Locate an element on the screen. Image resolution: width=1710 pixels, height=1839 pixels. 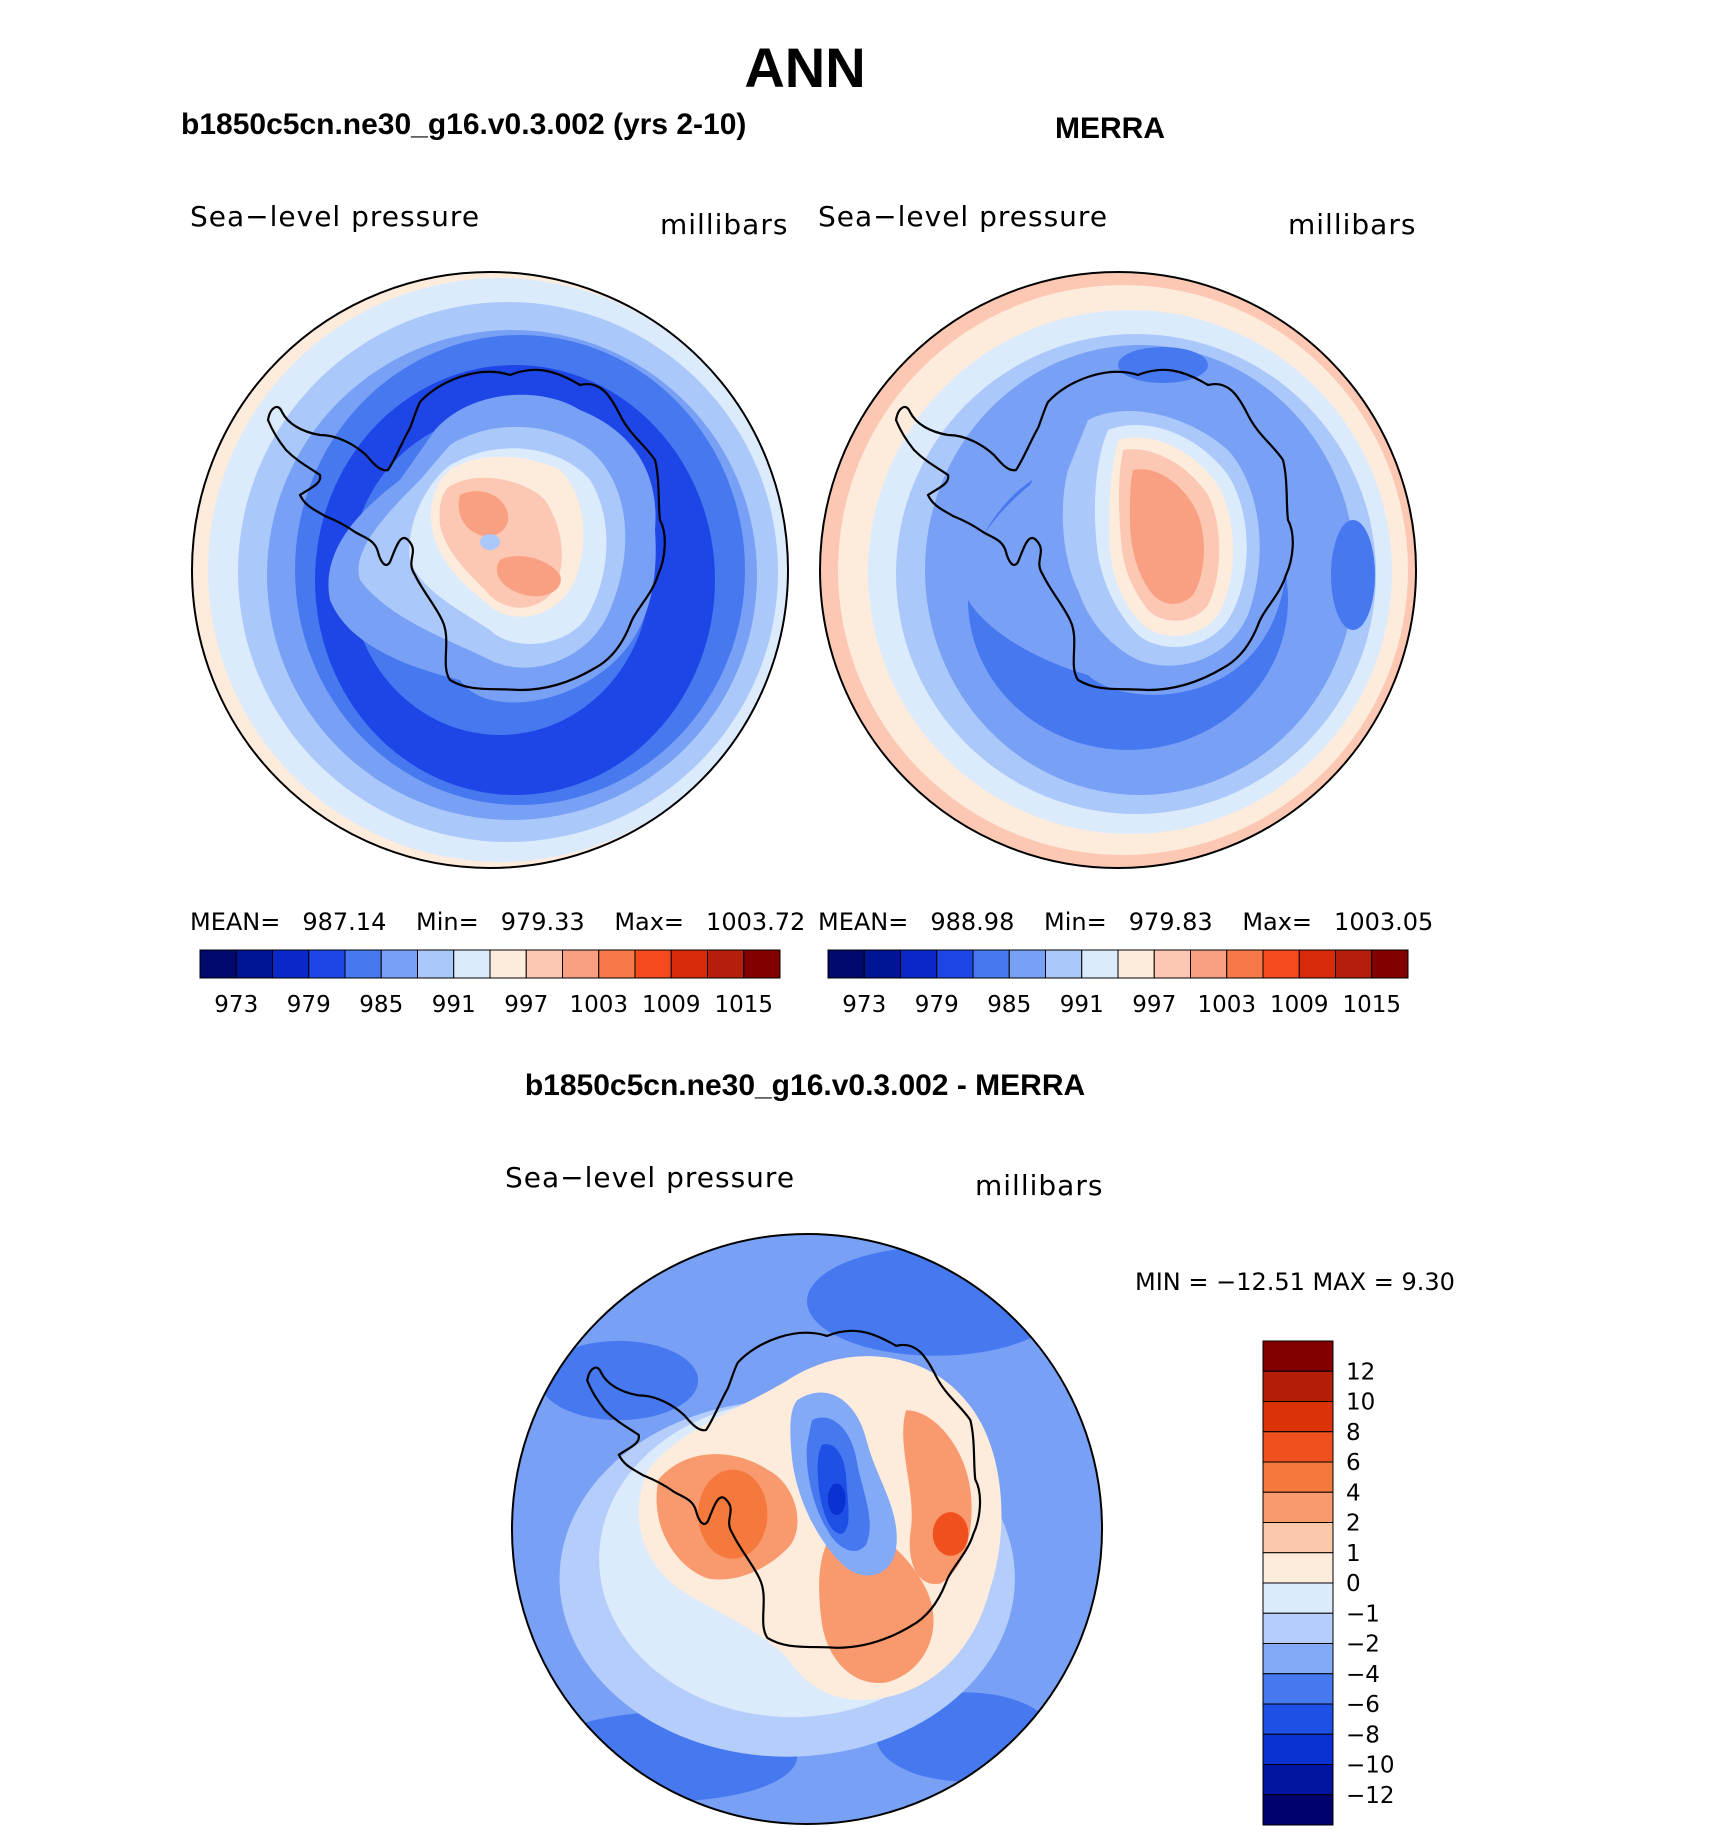
diff-colorbar-tick-label: 2 is located at coordinates (1353, 1524).